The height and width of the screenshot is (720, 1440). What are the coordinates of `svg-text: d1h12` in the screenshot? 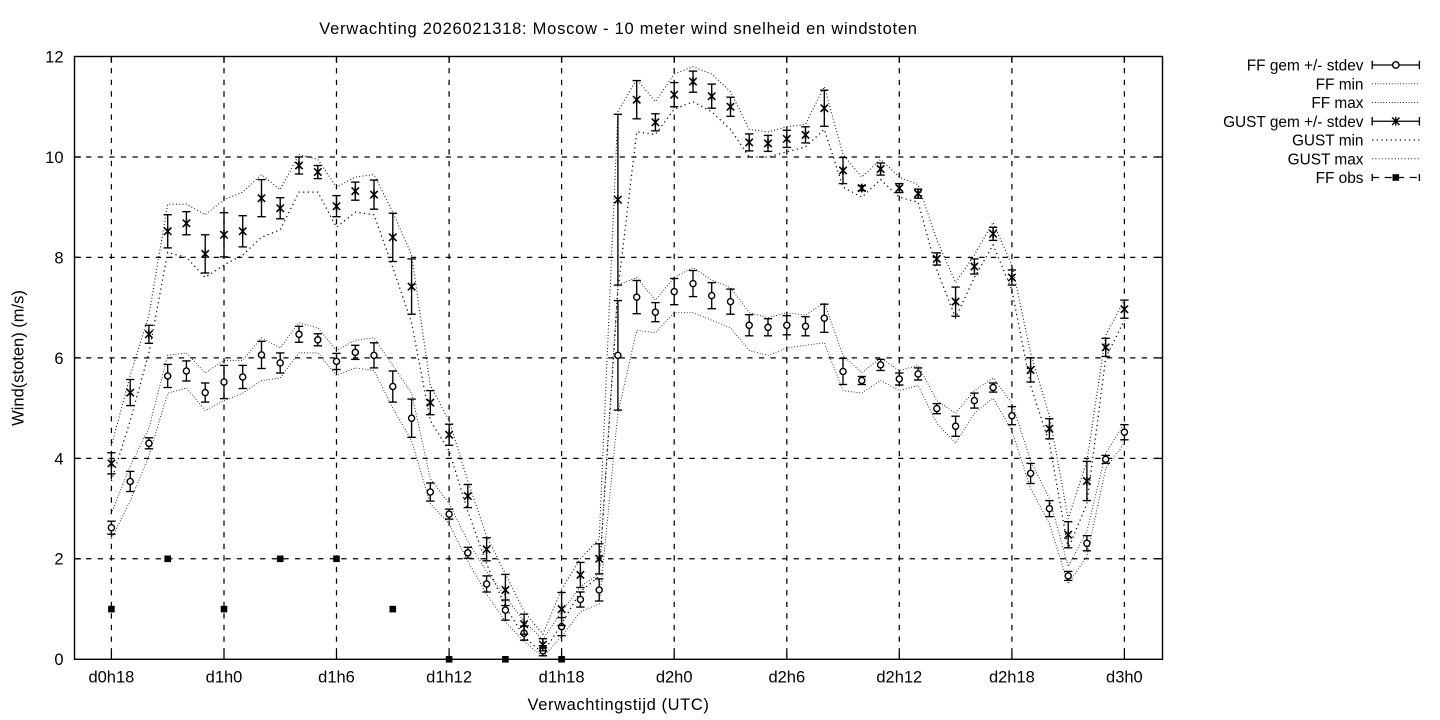 It's located at (449, 678).